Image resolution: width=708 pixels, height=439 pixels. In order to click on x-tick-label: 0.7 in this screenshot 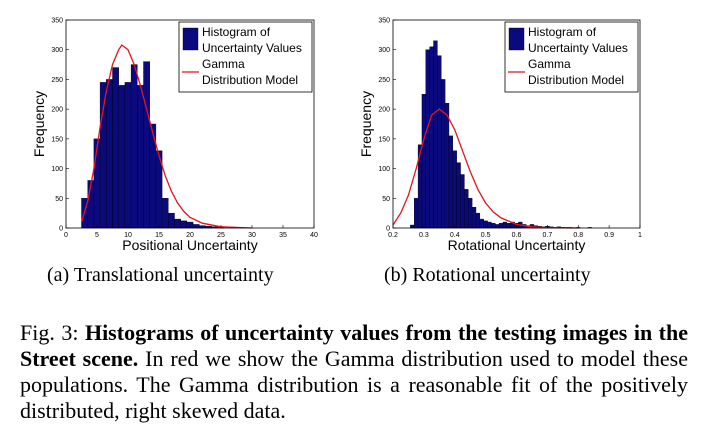, I will do `click(548, 235)`.